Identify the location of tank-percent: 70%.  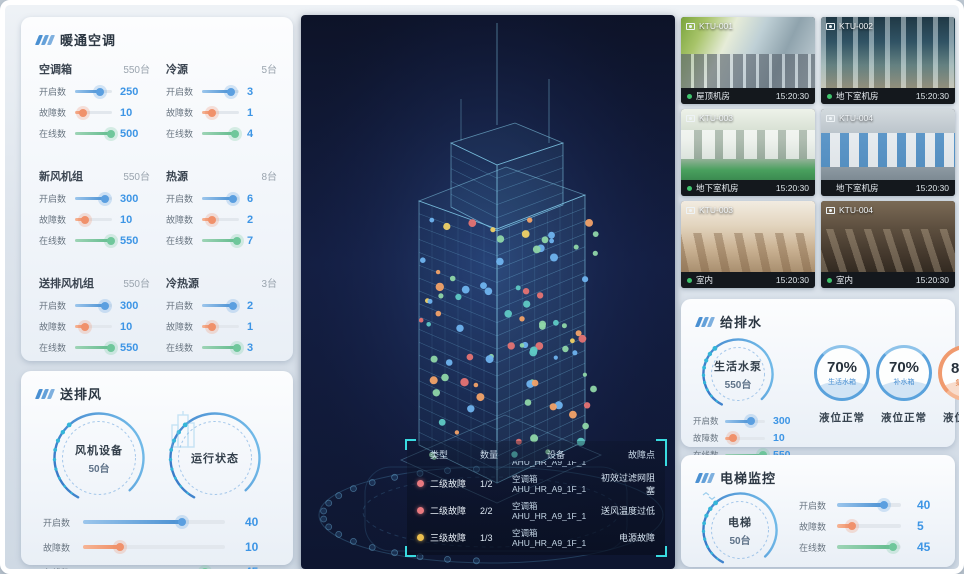
(904, 367).